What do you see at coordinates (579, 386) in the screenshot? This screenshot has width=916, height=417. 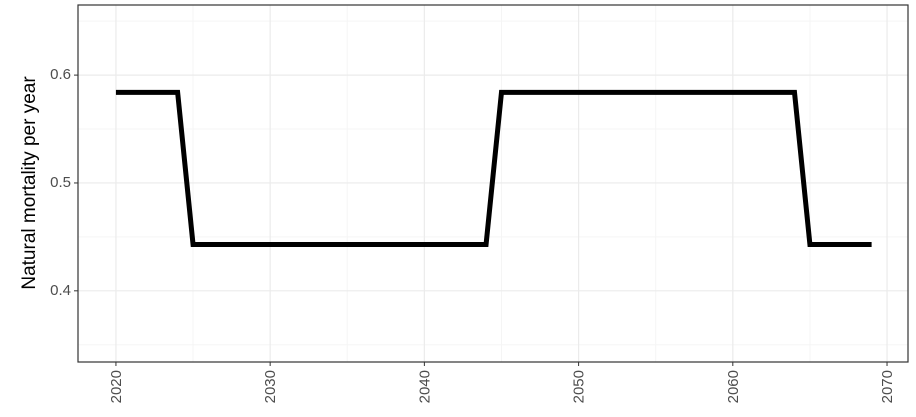 I see `x-tick-label: 2050` at bounding box center [579, 386].